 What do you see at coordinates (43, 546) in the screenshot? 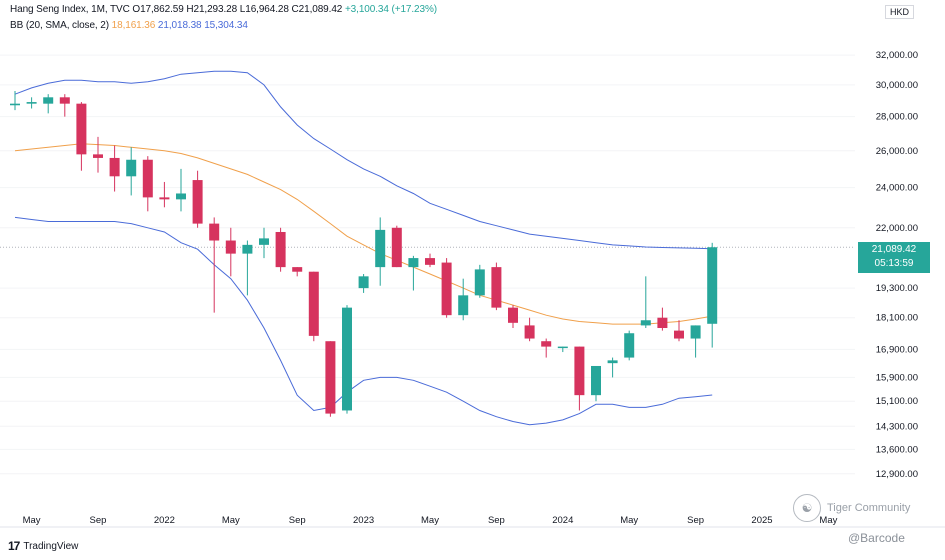
I see `tradingview-logo: 17 TradingView` at bounding box center [43, 546].